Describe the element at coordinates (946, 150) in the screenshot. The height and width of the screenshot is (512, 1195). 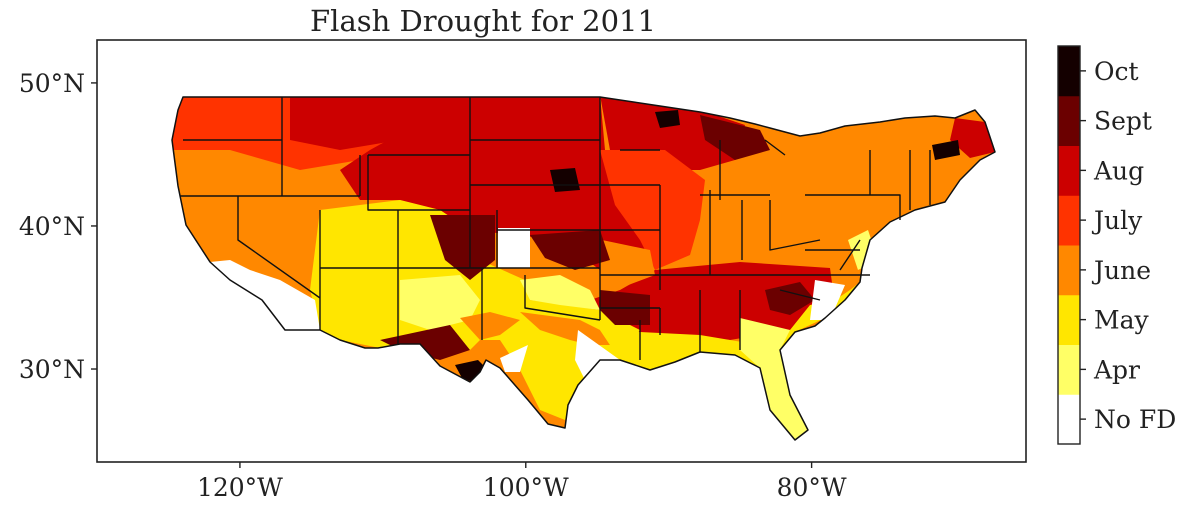
I see `region-oct-maine` at that location.